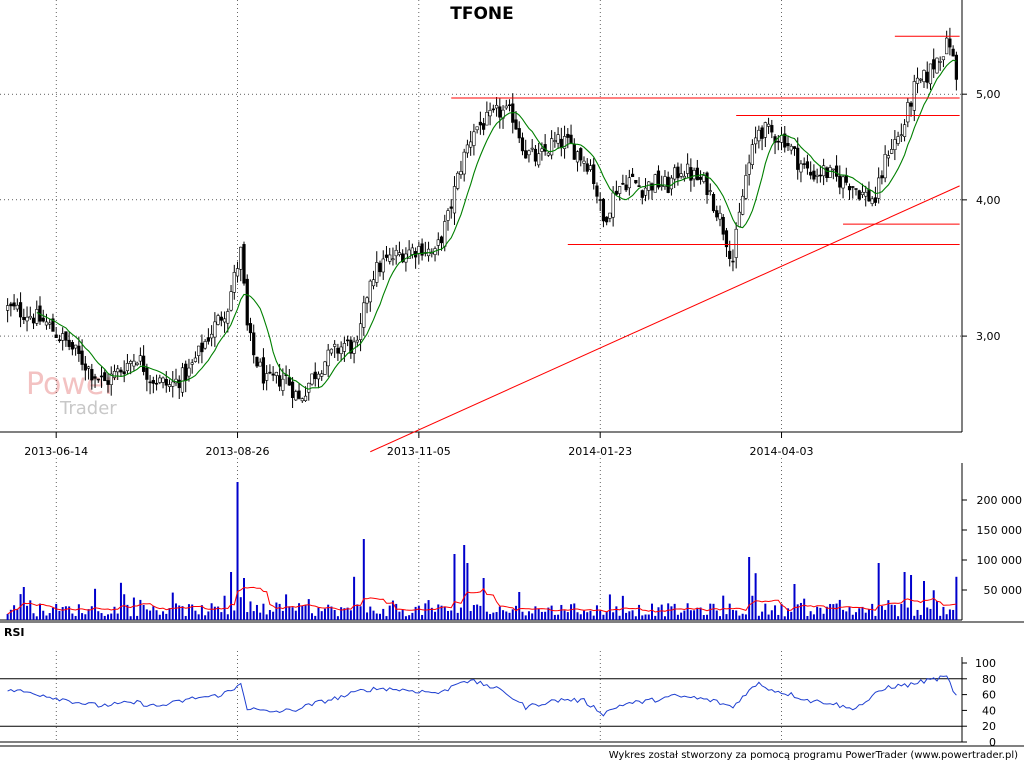 This screenshot has height=768, width=1024. What do you see at coordinates (992, 742) in the screenshot?
I see `rsi-tick-label: 0` at bounding box center [992, 742].